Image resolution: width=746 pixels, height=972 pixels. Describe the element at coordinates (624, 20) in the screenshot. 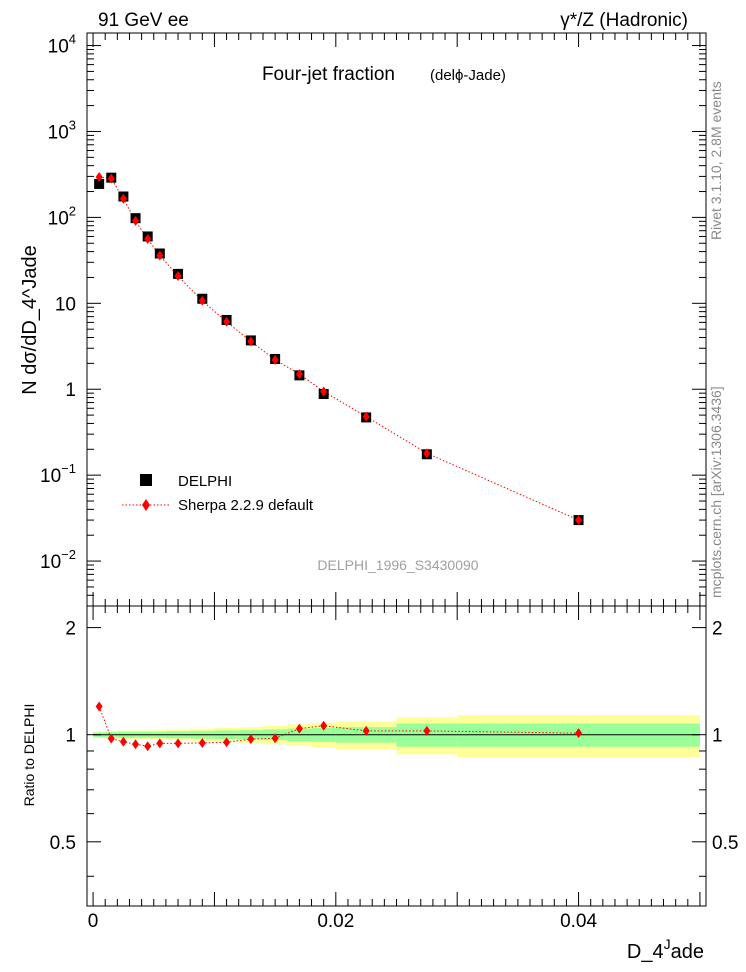

I see `header-right-label: γ*/Z (Hadronic)` at that location.